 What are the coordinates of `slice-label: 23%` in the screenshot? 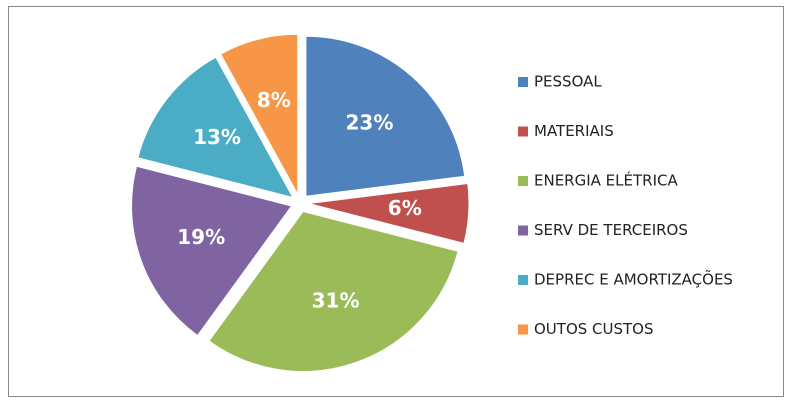 It's located at (370, 123).